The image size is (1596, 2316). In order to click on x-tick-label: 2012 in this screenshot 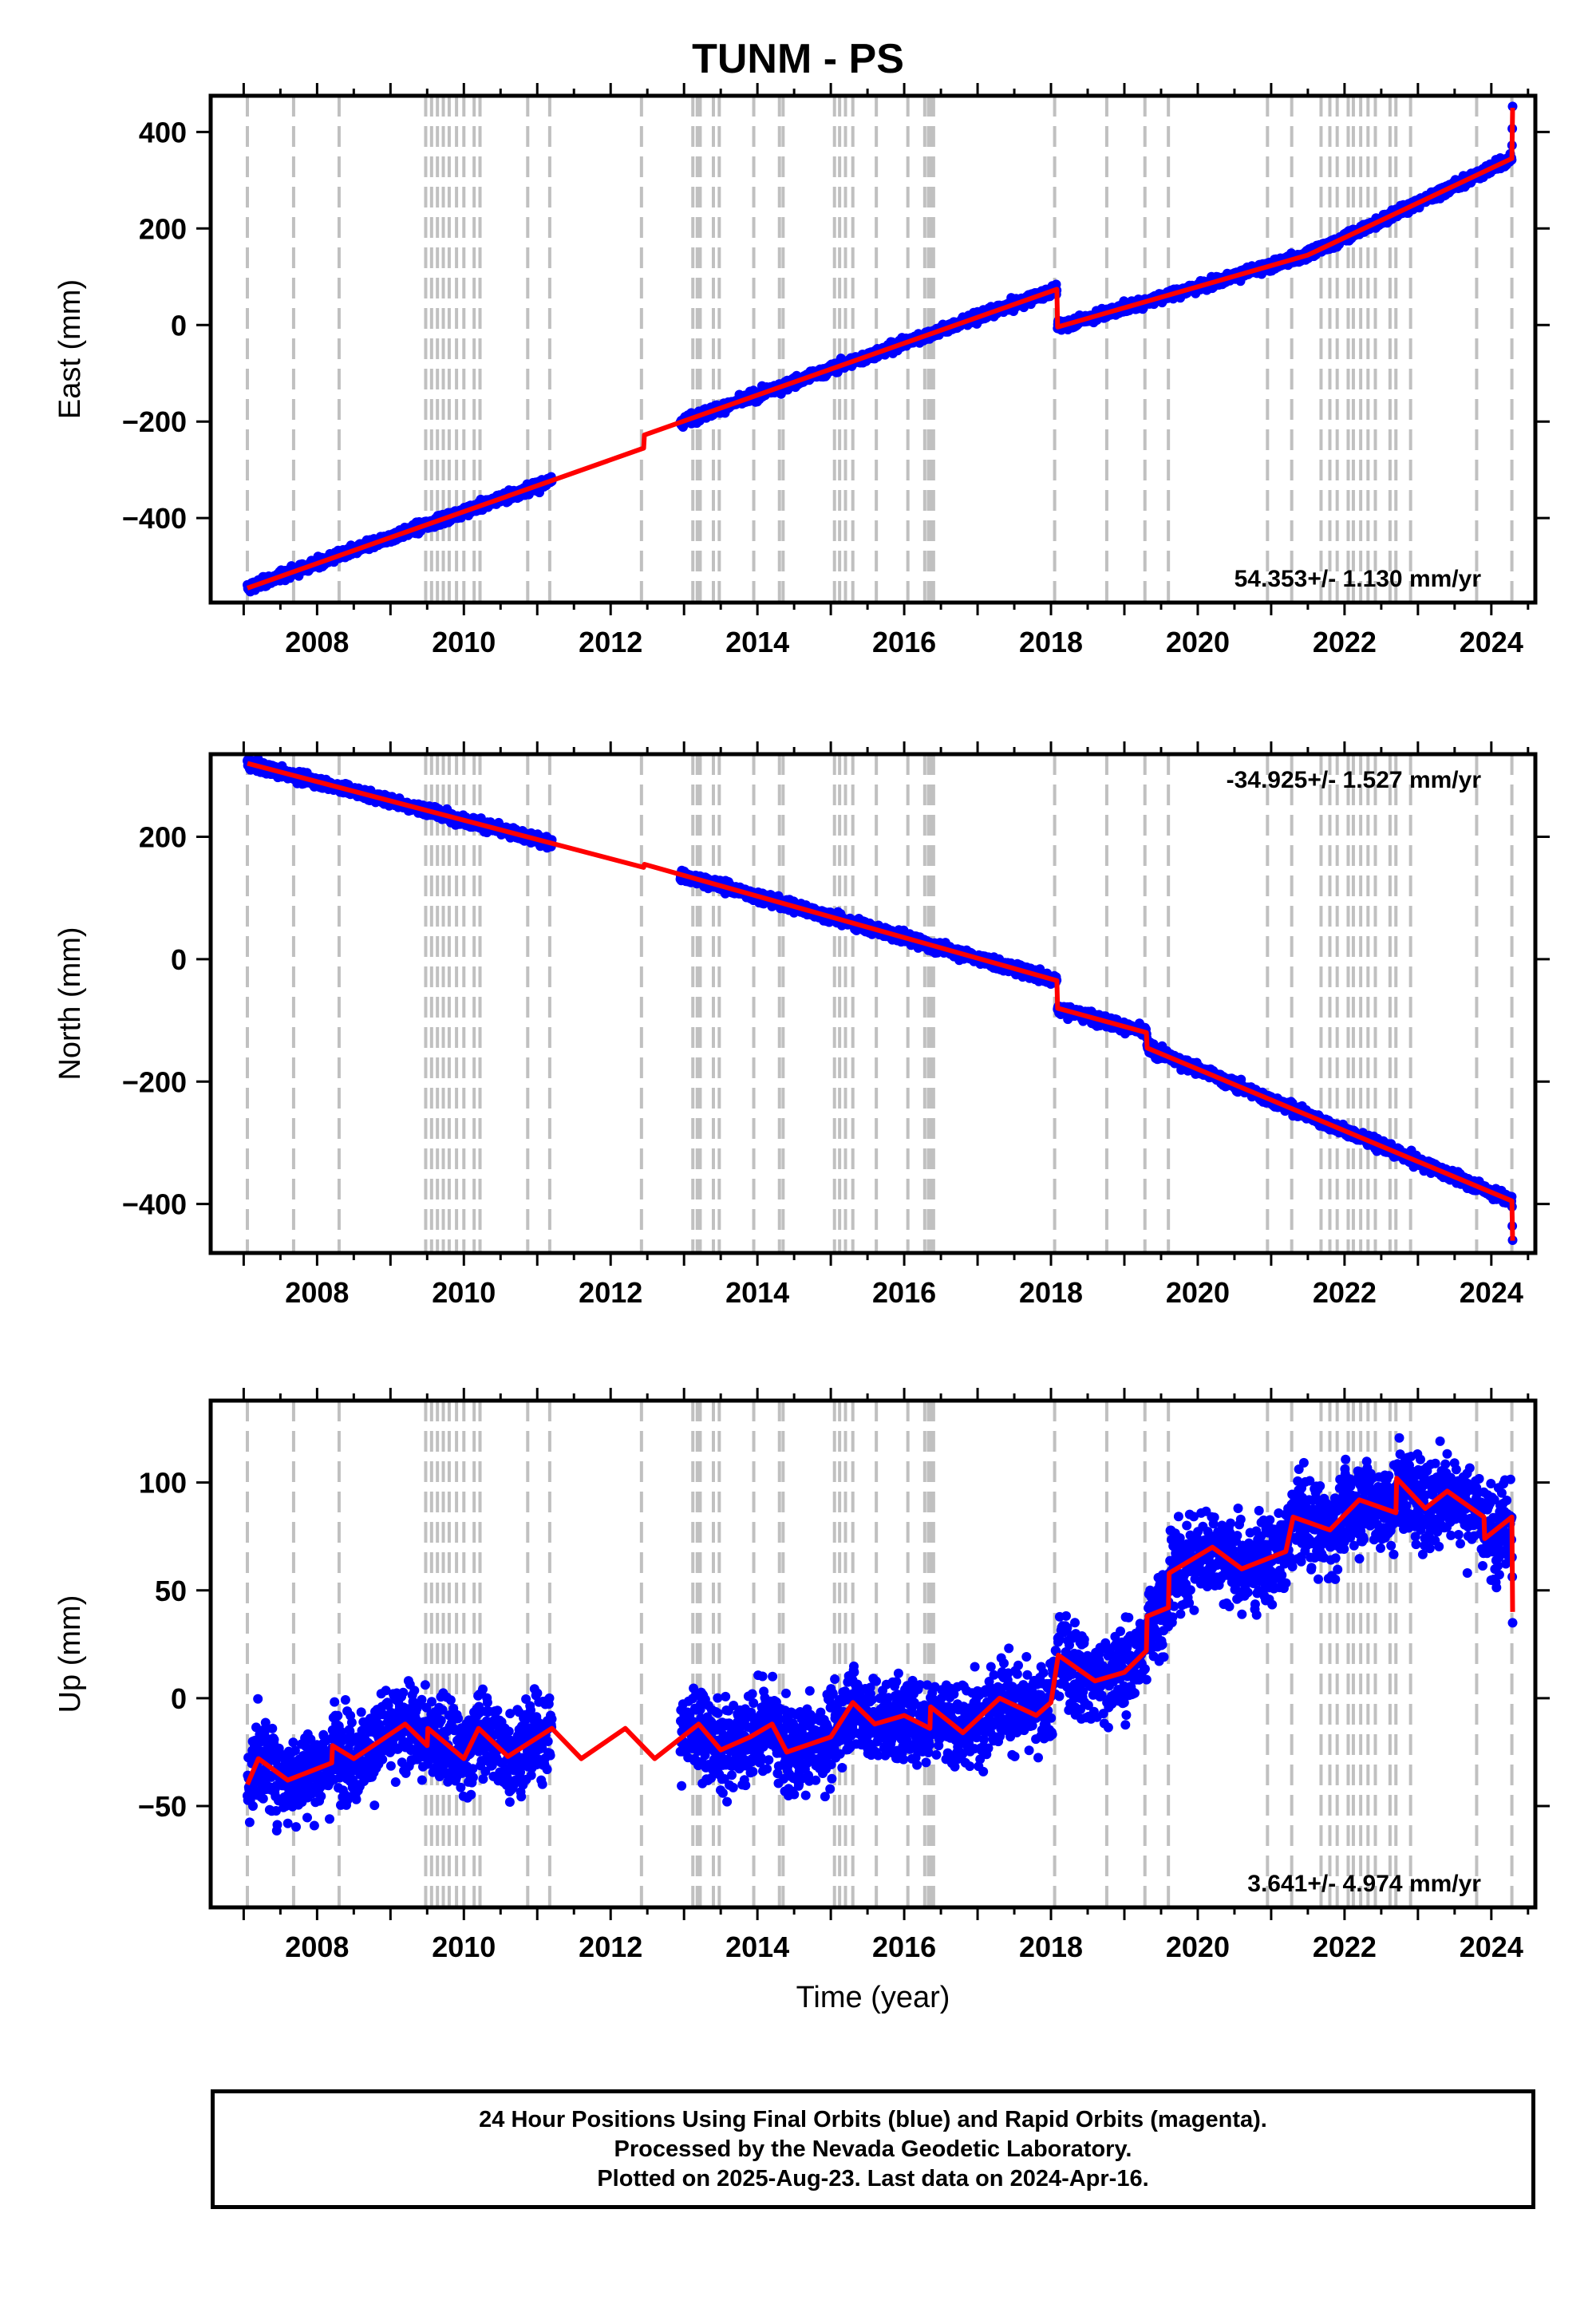, I will do `click(610, 642)`.